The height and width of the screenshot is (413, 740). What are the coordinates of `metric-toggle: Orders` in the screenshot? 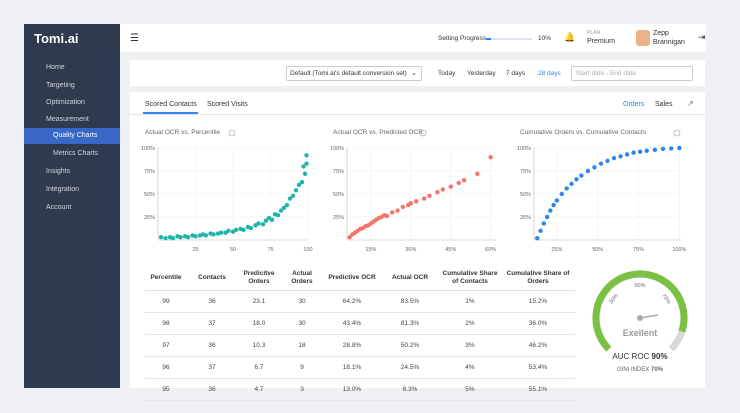 It's located at (634, 104).